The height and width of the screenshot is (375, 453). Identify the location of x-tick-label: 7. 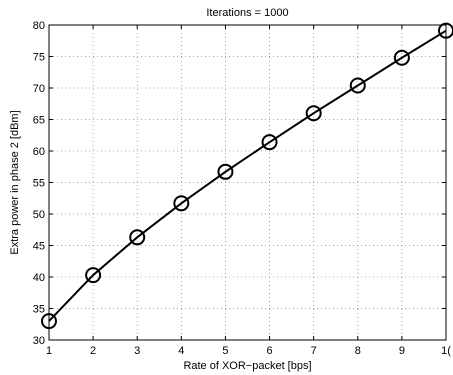
(314, 351).